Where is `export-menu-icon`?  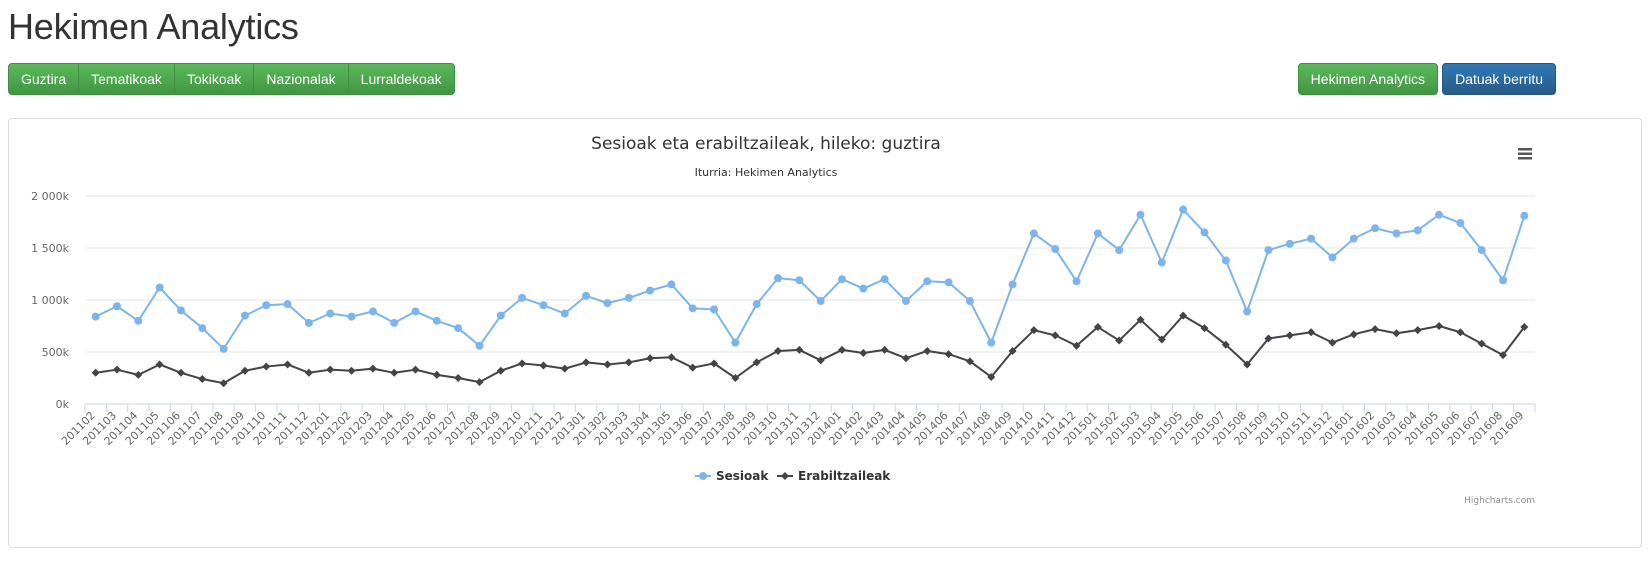 export-menu-icon is located at coordinates (1525, 154).